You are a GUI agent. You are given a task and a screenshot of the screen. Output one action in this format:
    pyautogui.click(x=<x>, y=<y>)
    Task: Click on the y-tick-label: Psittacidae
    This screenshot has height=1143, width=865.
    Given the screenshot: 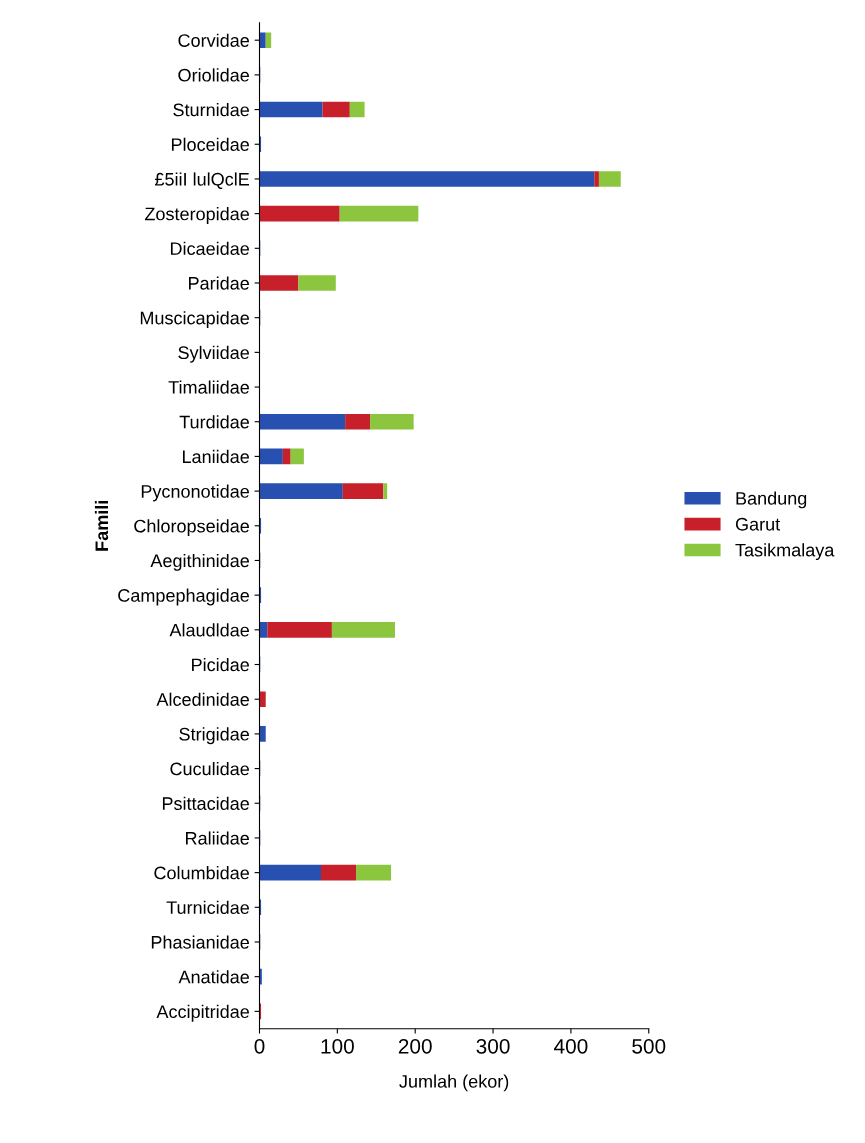 What is the action you would take?
    pyautogui.click(x=205, y=803)
    